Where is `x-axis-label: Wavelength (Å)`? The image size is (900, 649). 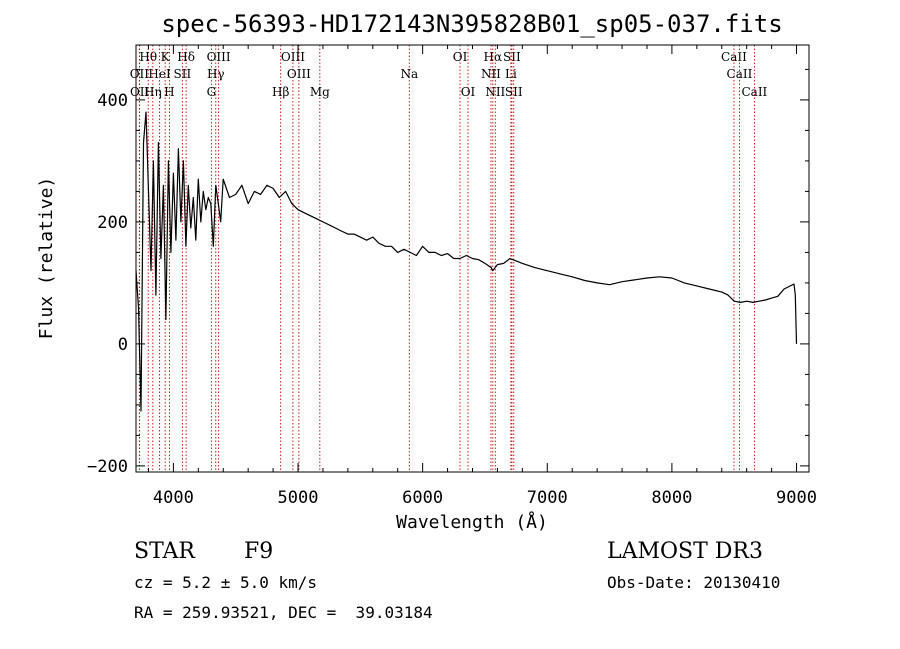 x-axis-label: Wavelength (Å) is located at coordinates (472, 522).